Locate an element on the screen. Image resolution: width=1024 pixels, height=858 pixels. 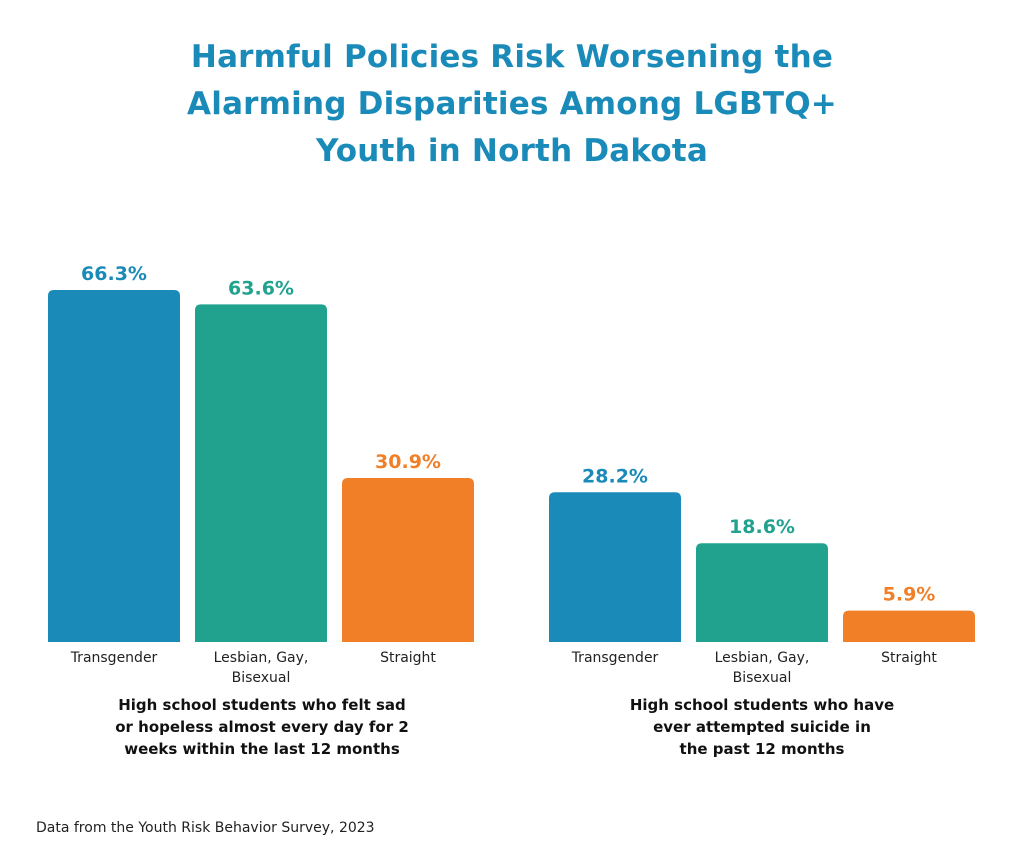
bar-value-label: 66.3% is located at coordinates (114, 274).